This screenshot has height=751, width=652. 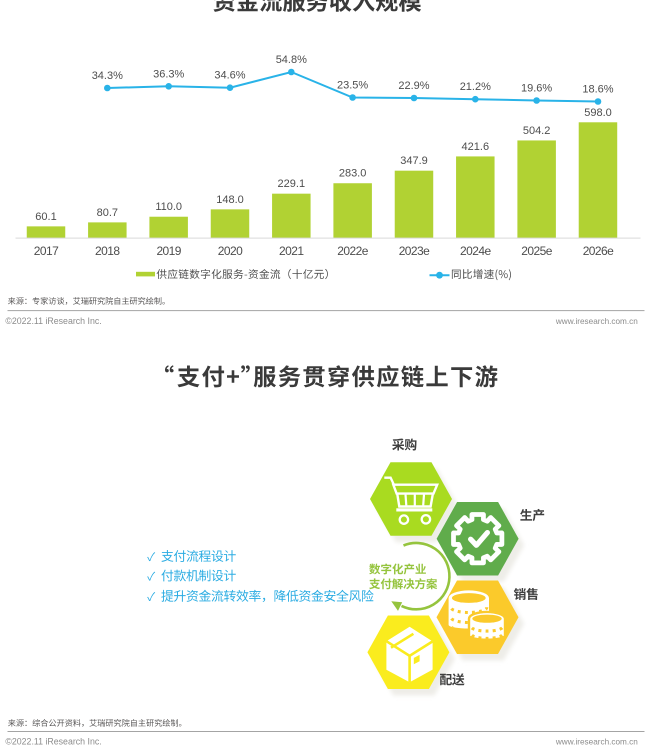 I want to click on svg-text: 80.7, so click(x=107, y=213).